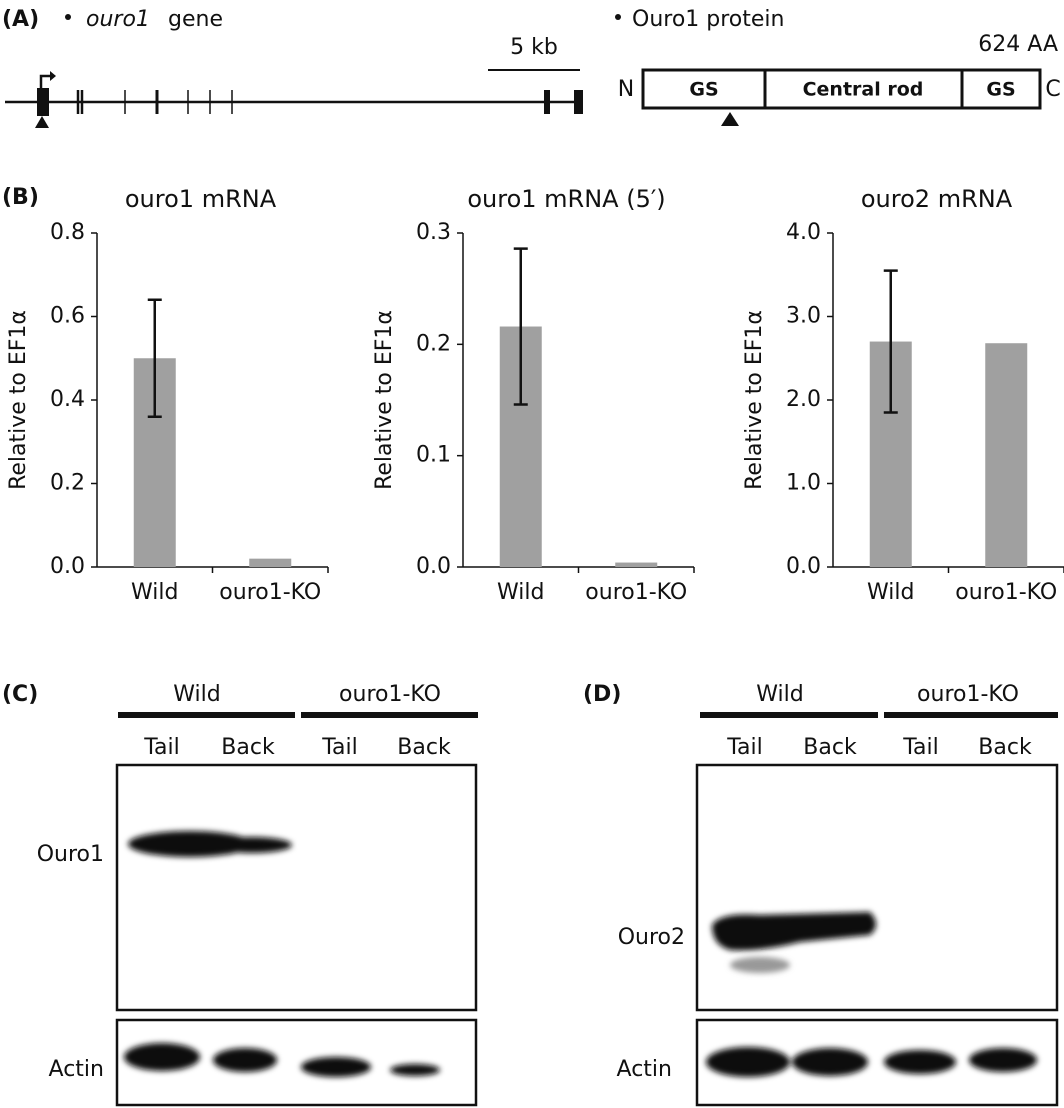 This screenshot has height=1108, width=1064. What do you see at coordinates (602, 694) in the screenshot?
I see `panel-label: (D)` at bounding box center [602, 694].